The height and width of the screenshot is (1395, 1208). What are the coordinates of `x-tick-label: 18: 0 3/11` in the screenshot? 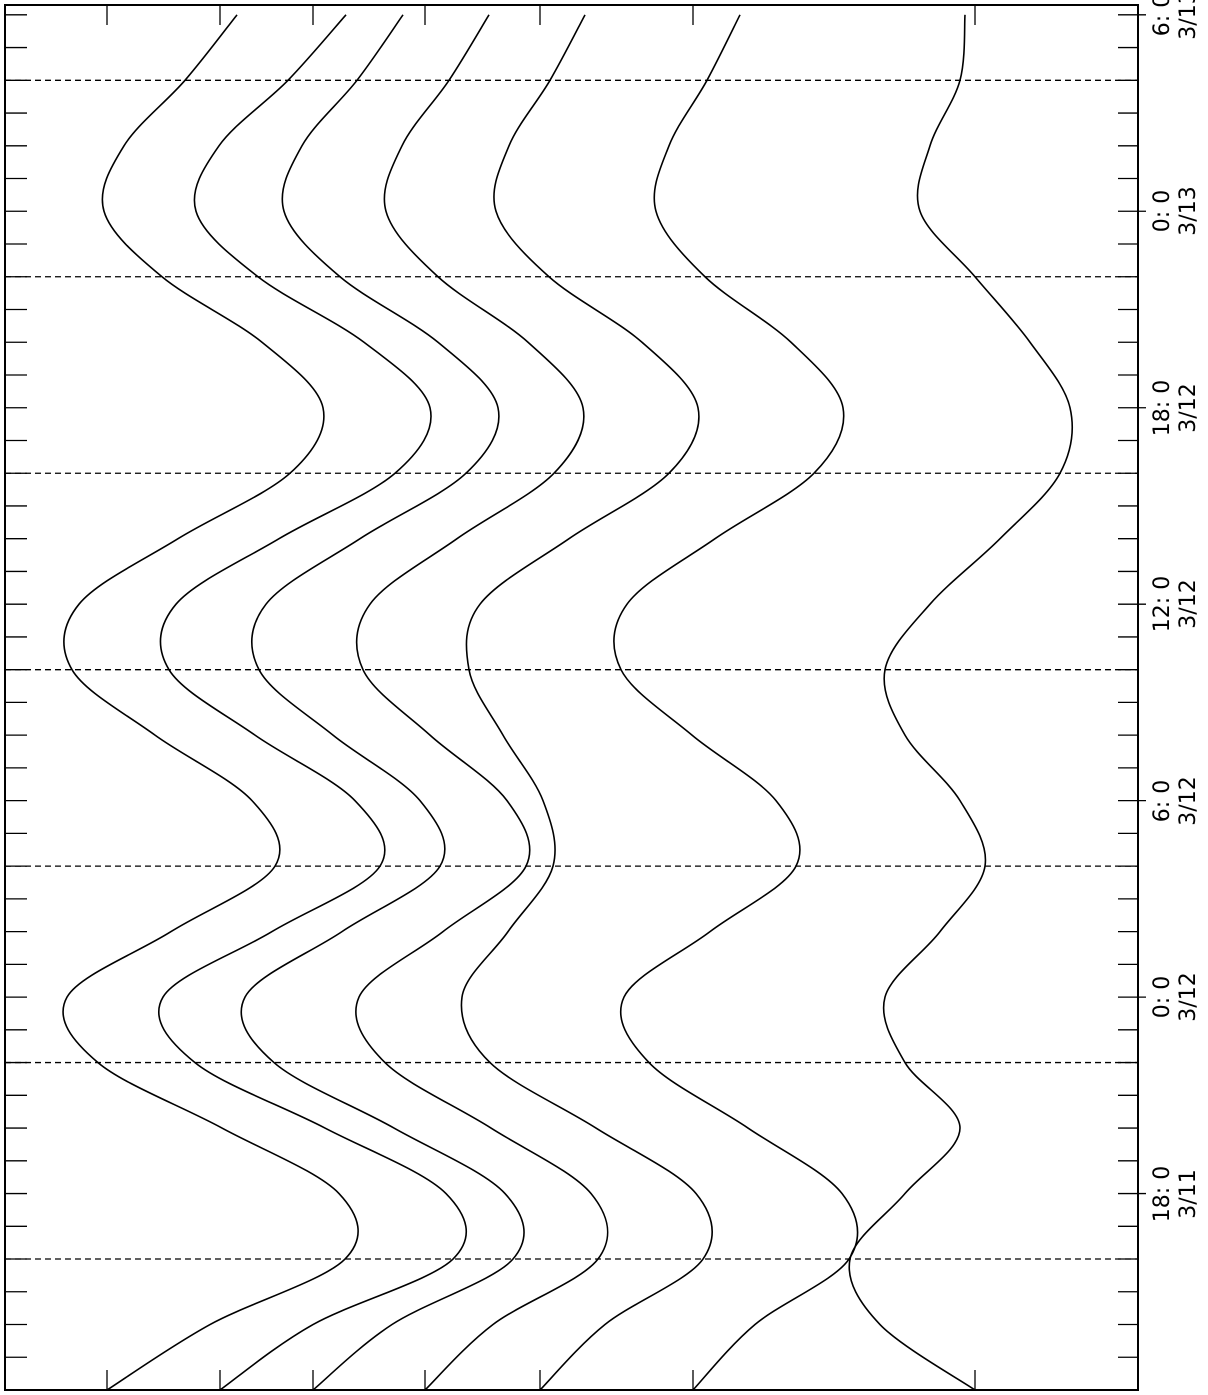 It's located at (1175, 1193).